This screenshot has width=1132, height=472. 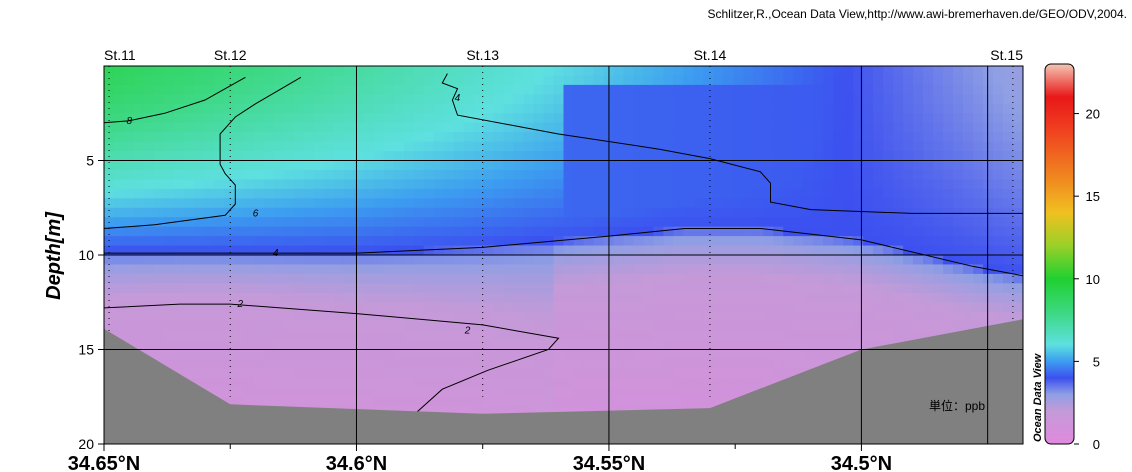 I want to click on station-label: St.12, so click(x=230, y=55).